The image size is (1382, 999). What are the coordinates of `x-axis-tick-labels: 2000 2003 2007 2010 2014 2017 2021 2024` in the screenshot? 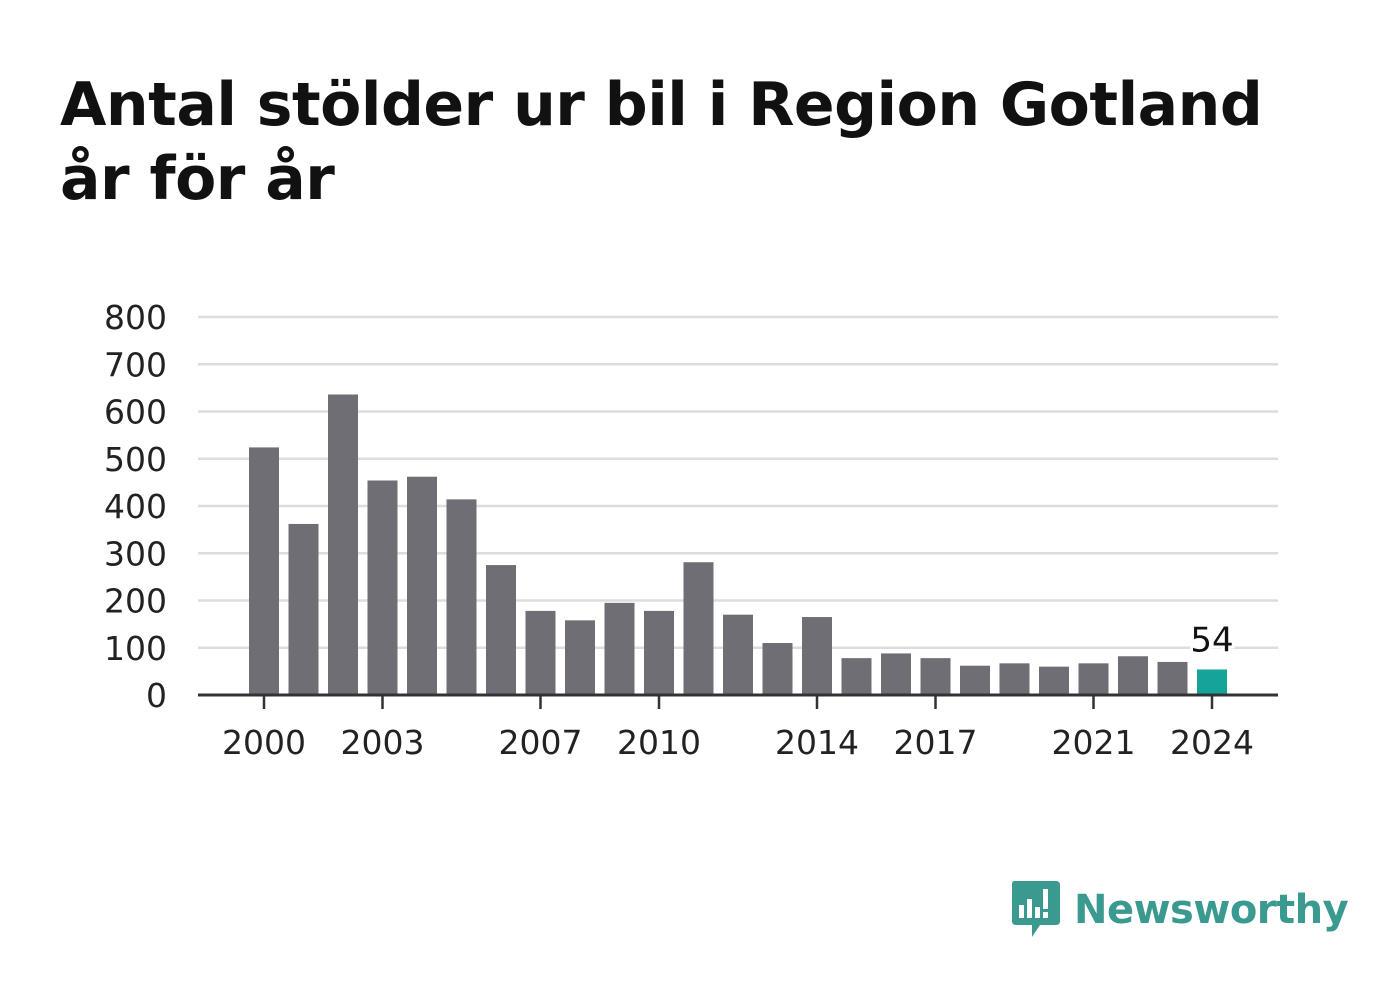 It's located at (738, 742).